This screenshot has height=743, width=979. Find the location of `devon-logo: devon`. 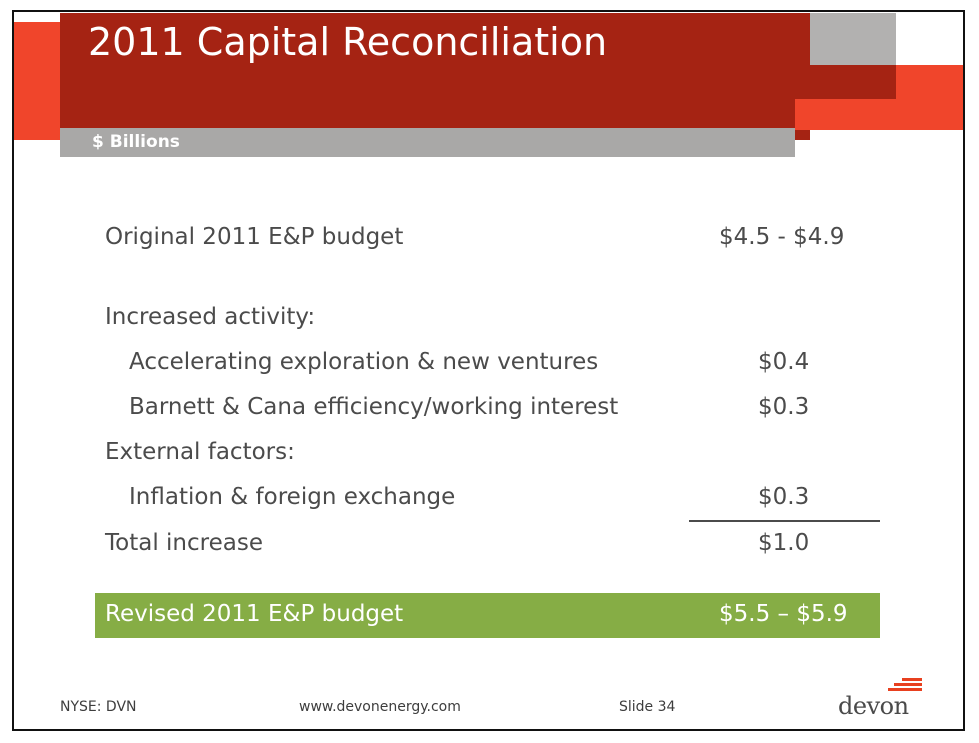

devon-logo: devon is located at coordinates (883, 700).